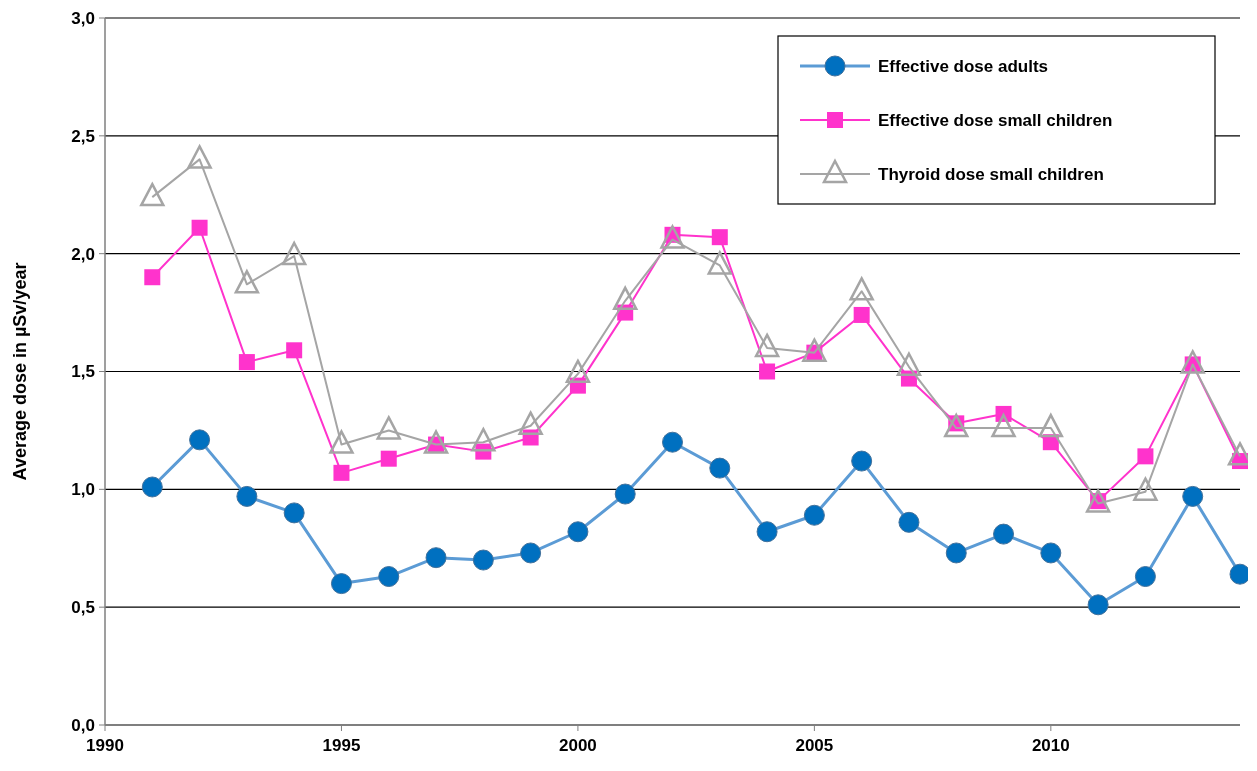  I want to click on y-tick-label: 1,0, so click(83, 490).